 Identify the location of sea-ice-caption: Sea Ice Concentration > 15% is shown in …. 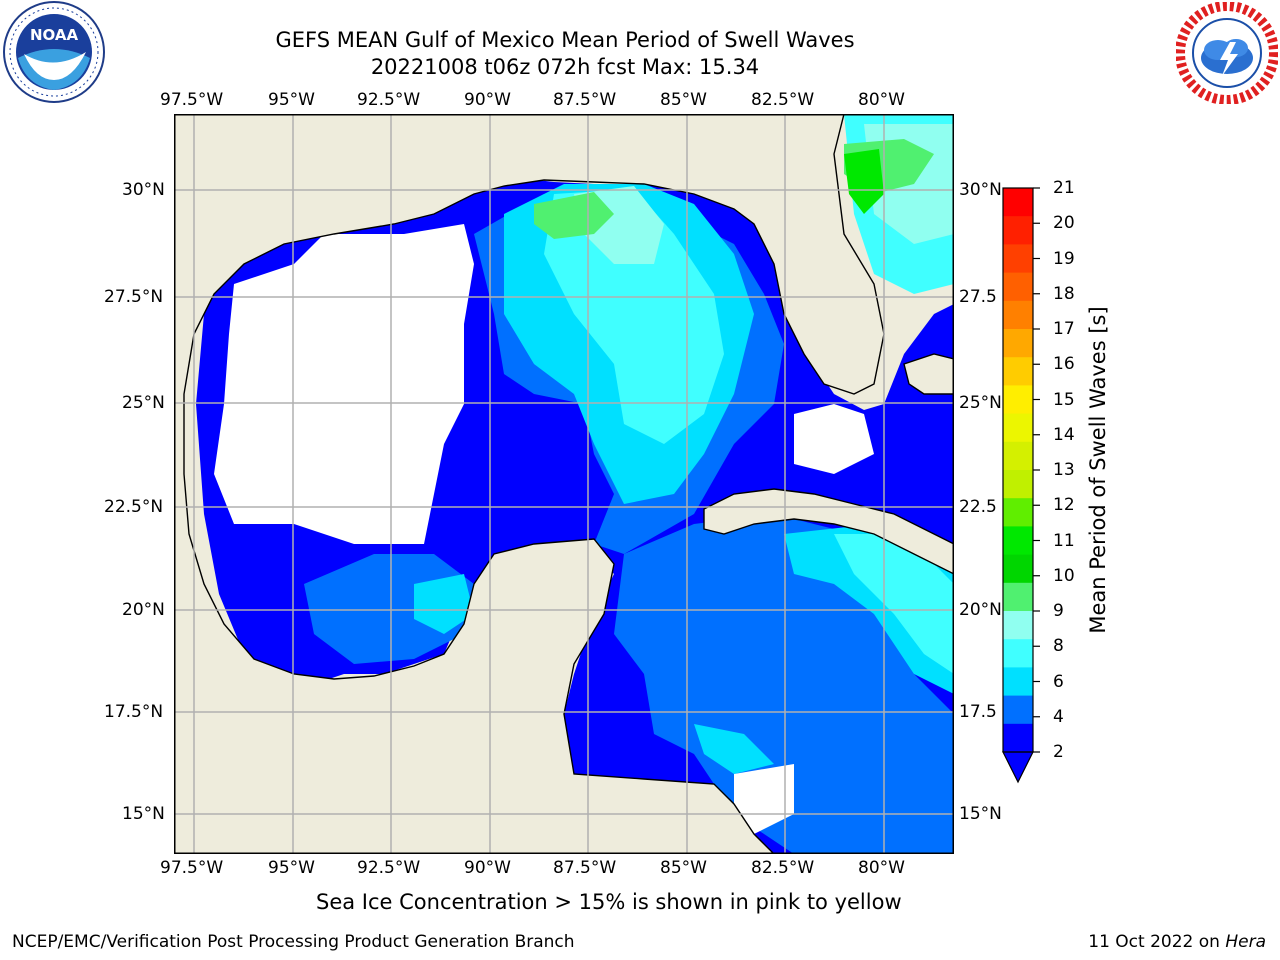
(609, 902).